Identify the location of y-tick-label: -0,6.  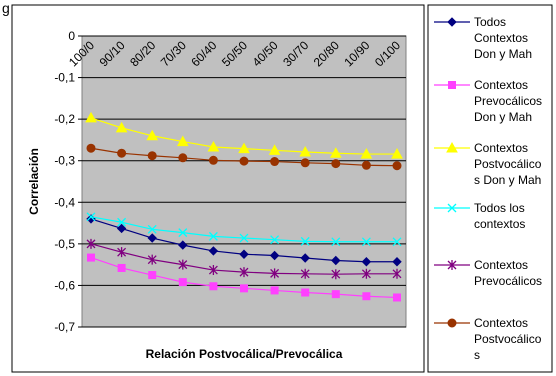
(64, 285).